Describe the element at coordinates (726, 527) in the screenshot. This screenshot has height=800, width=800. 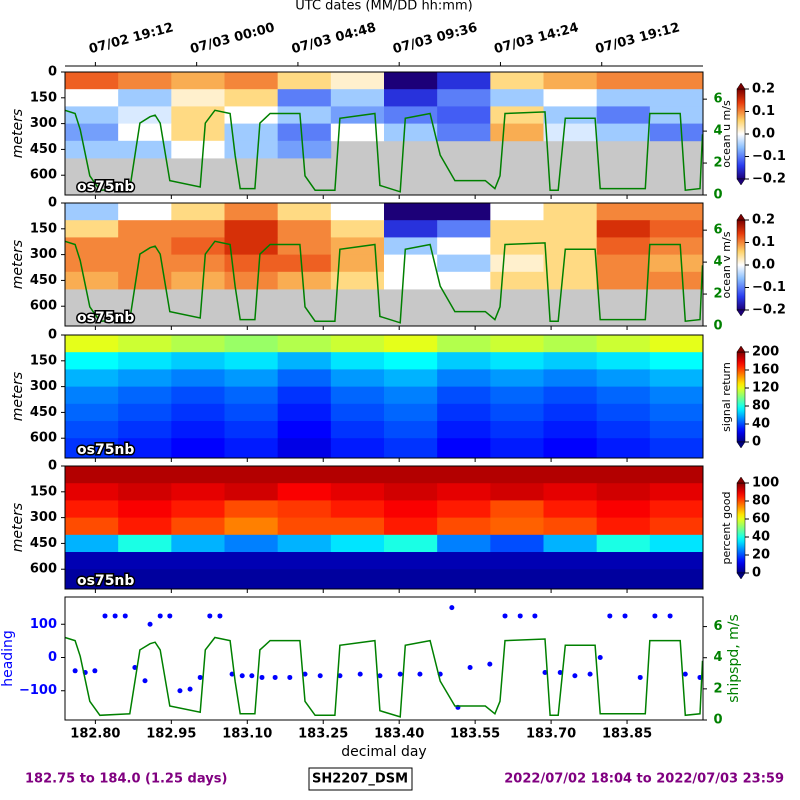
I see `colorbar-label: percent good` at that location.